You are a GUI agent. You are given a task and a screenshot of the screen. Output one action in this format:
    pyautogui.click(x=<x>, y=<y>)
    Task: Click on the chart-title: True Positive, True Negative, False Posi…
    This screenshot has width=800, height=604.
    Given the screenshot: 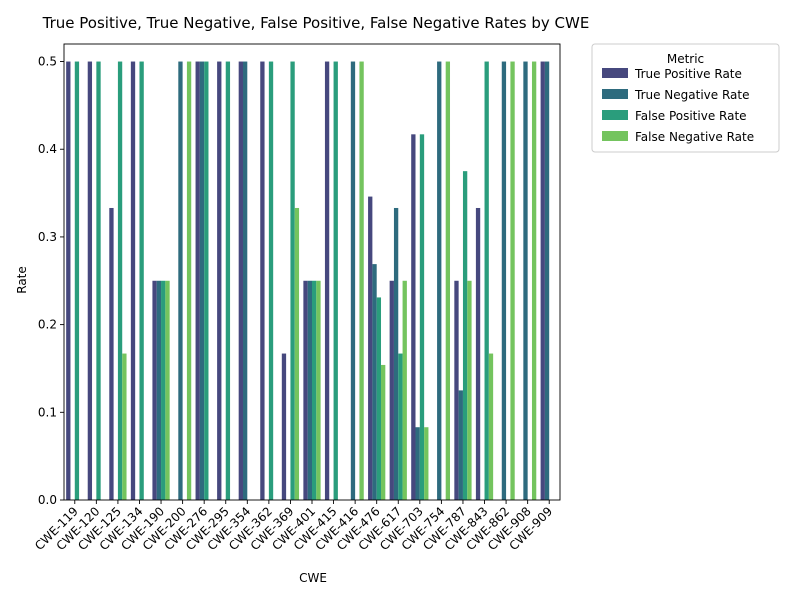 What is the action you would take?
    pyautogui.click(x=316, y=23)
    